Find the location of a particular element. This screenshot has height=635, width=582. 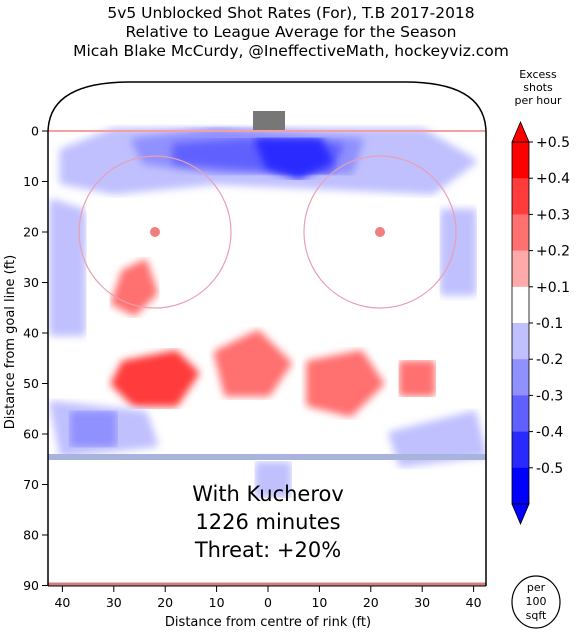

colorbar-label: -0.2 is located at coordinates (549, 360).